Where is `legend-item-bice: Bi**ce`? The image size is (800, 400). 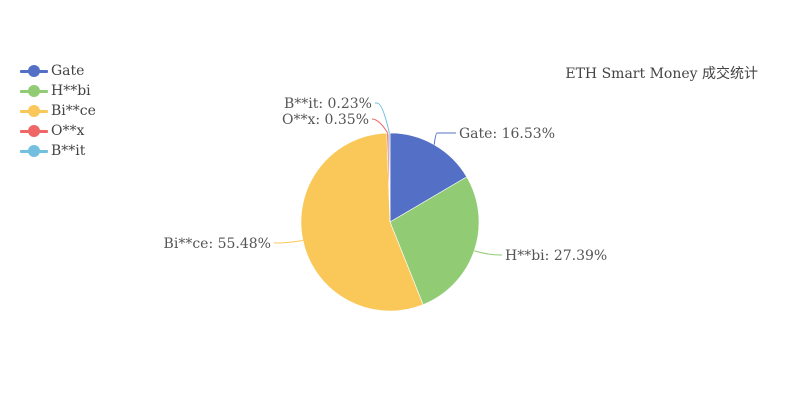
legend-item-bice: Bi**ce is located at coordinates (58, 111).